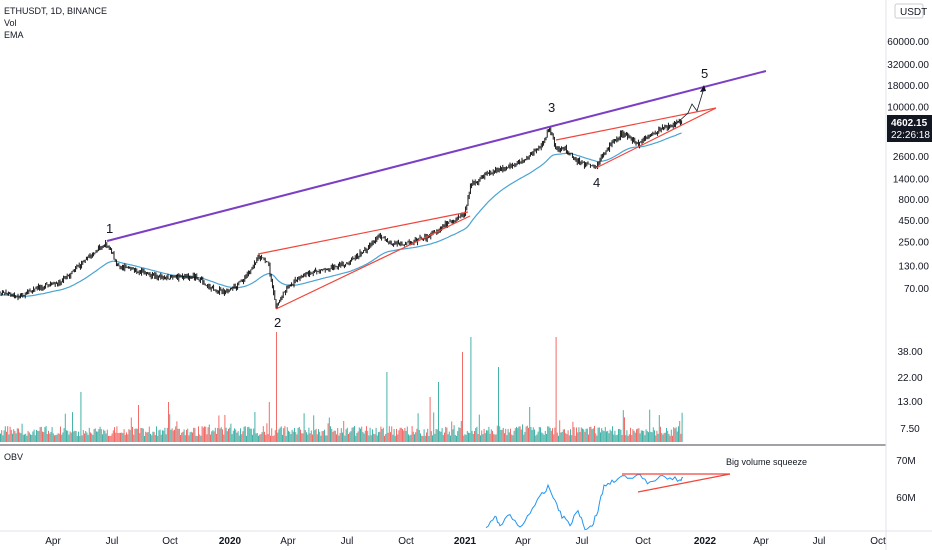 This screenshot has height=550, width=932. I want to click on price-tick-label: 32000.00, so click(908, 65).